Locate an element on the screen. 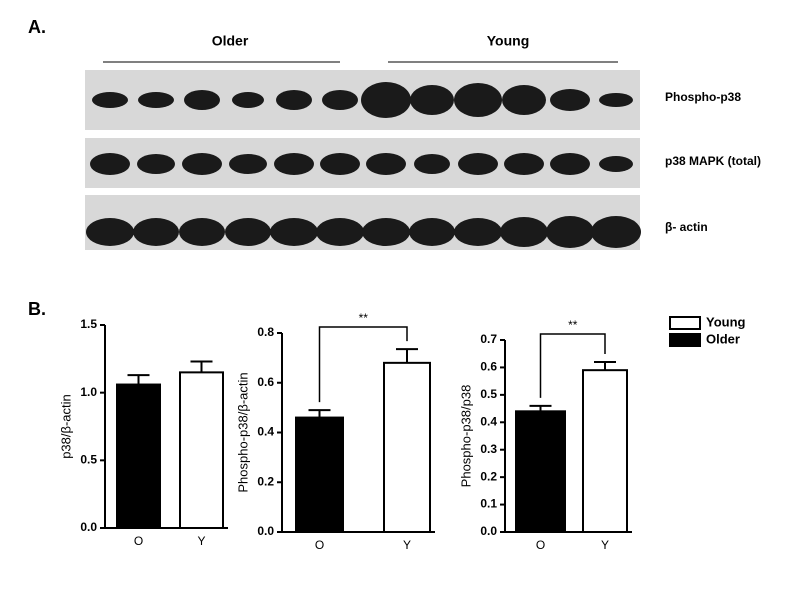  y-tick-label: 1.5 is located at coordinates (88, 324).